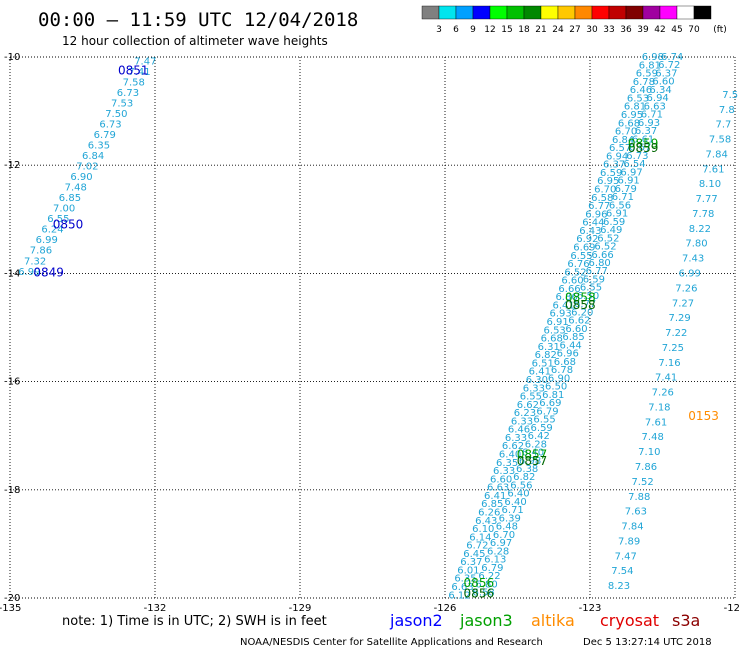 The height and width of the screenshot is (650, 740). What do you see at coordinates (634, 164) in the screenshot?
I see `swh-value: 6.54` at bounding box center [634, 164].